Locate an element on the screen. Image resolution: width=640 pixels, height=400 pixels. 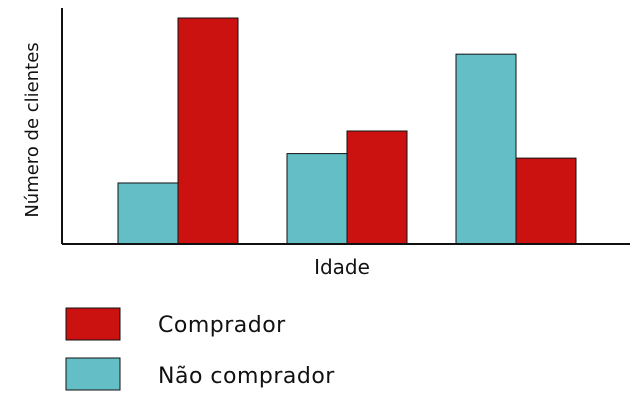
legend: Comprador Não comprador is located at coordinates (200, 349).